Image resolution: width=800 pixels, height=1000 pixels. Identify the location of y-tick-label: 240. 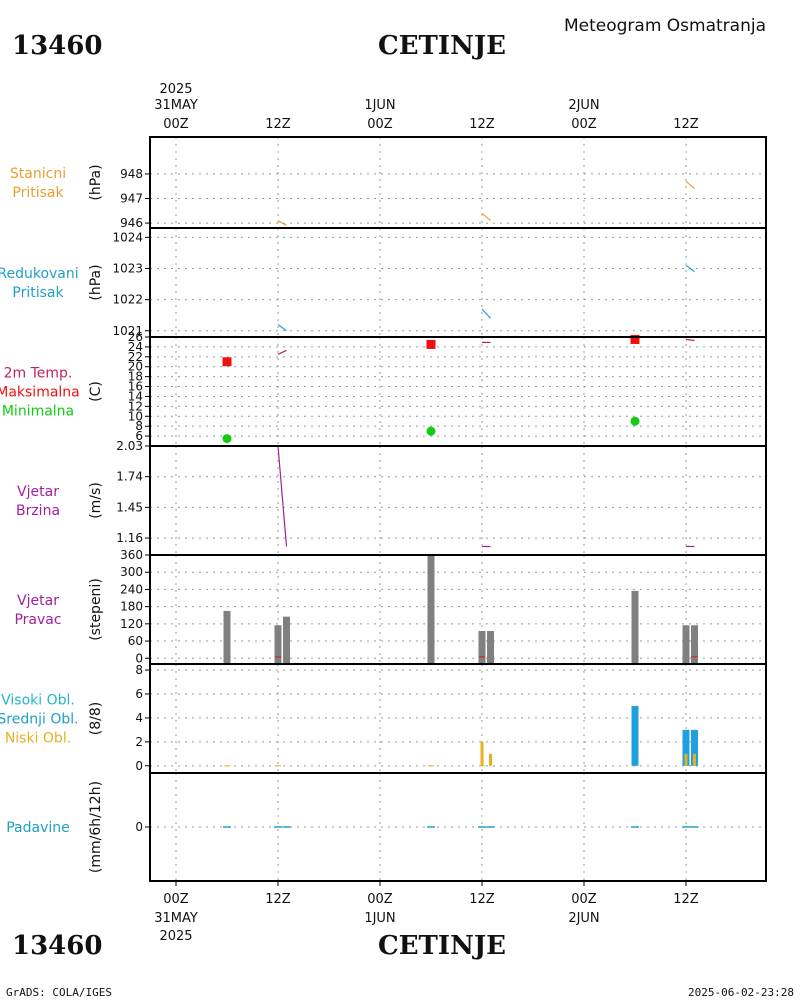
(131, 589).